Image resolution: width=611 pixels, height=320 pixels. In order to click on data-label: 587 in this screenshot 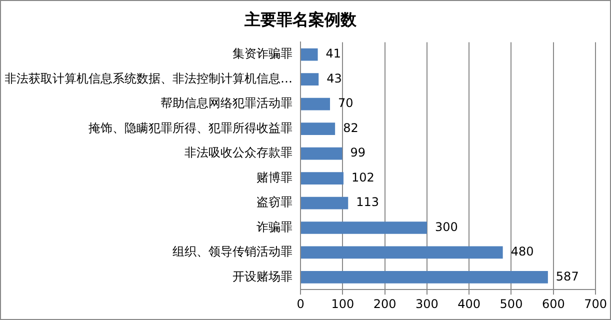, I will do `click(567, 276)`.